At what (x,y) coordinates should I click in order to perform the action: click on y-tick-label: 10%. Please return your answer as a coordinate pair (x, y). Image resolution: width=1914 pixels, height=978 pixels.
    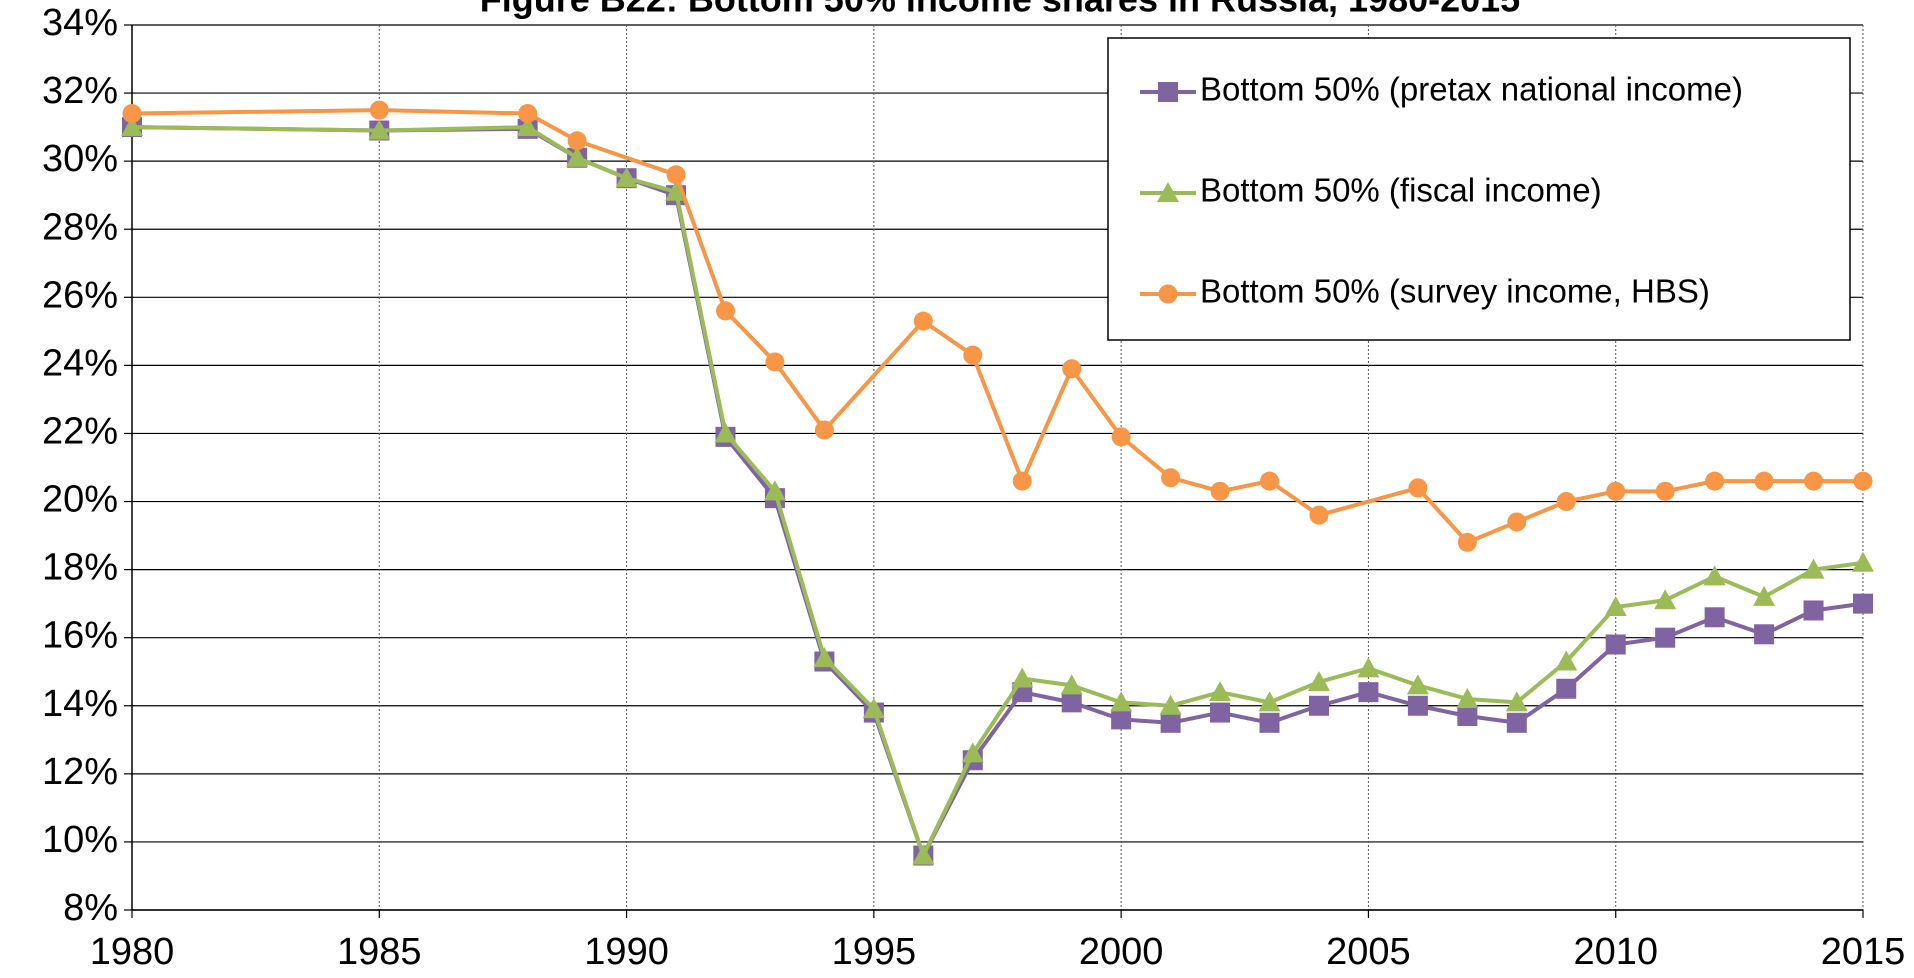
    Looking at the image, I should click on (80, 840).